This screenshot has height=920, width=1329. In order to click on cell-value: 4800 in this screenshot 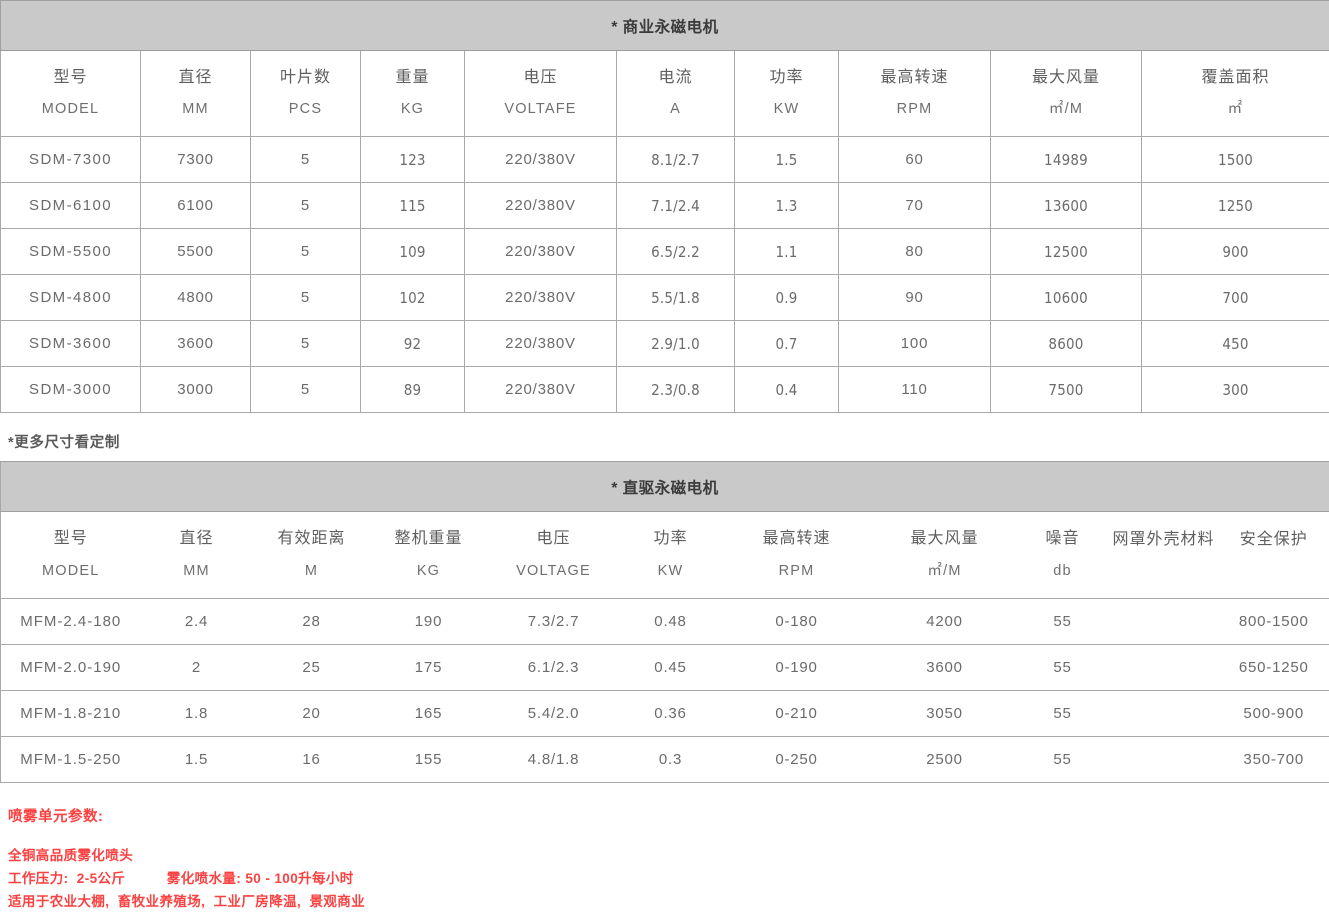, I will do `click(195, 297)`.